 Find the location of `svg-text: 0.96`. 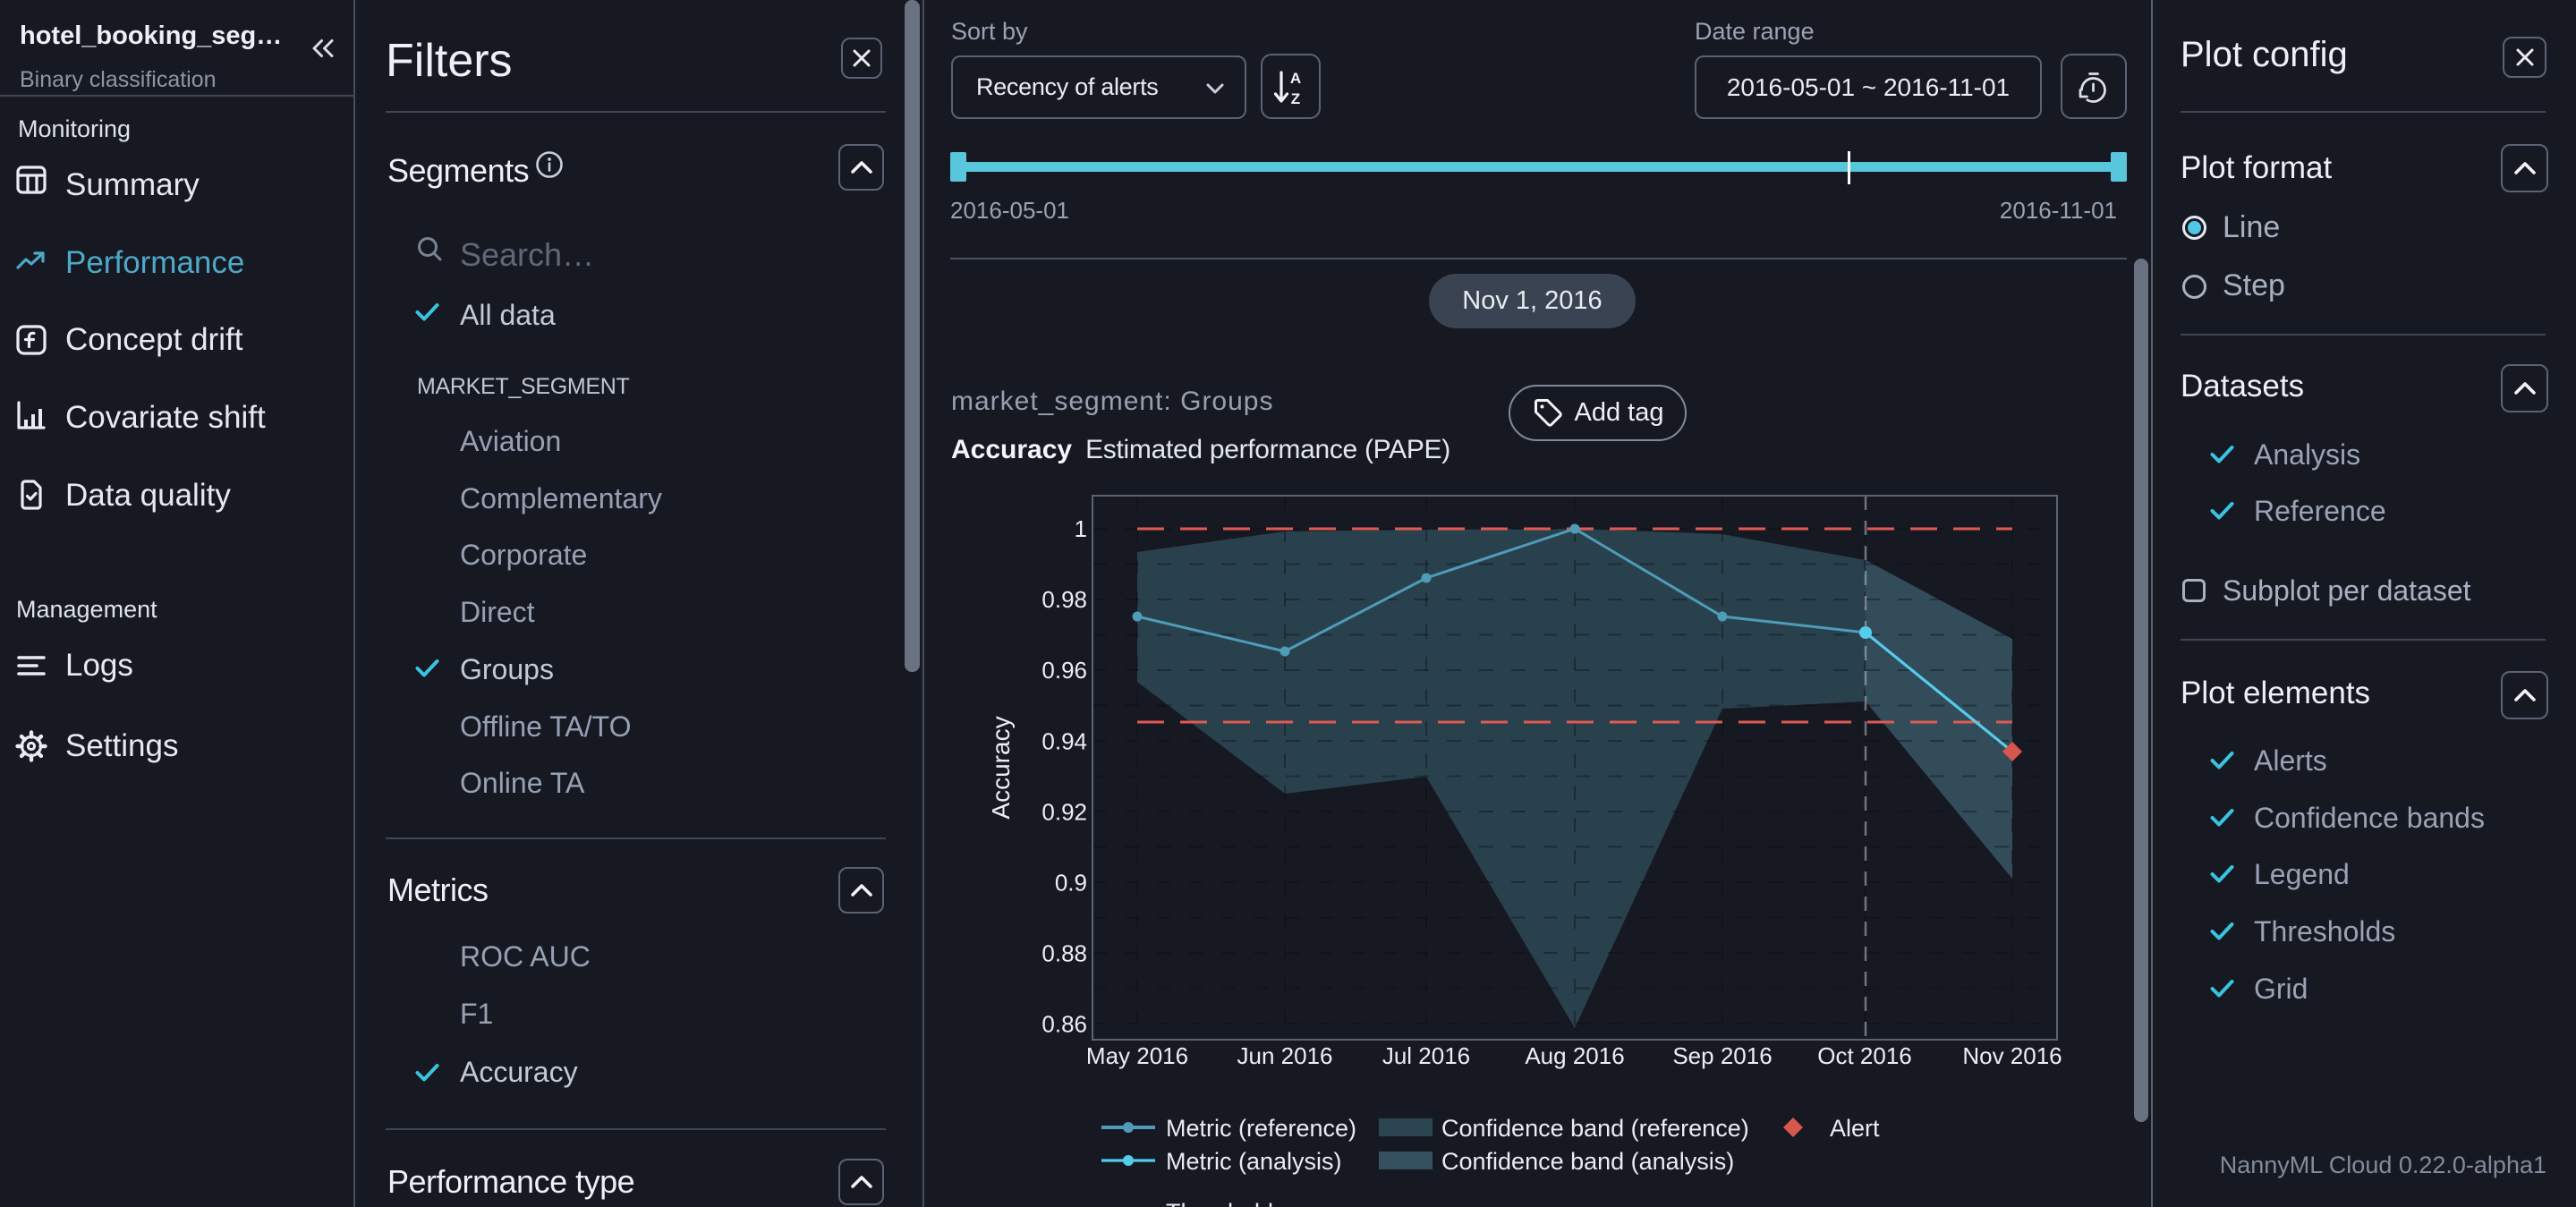

svg-text: 0.96 is located at coordinates (1064, 670).